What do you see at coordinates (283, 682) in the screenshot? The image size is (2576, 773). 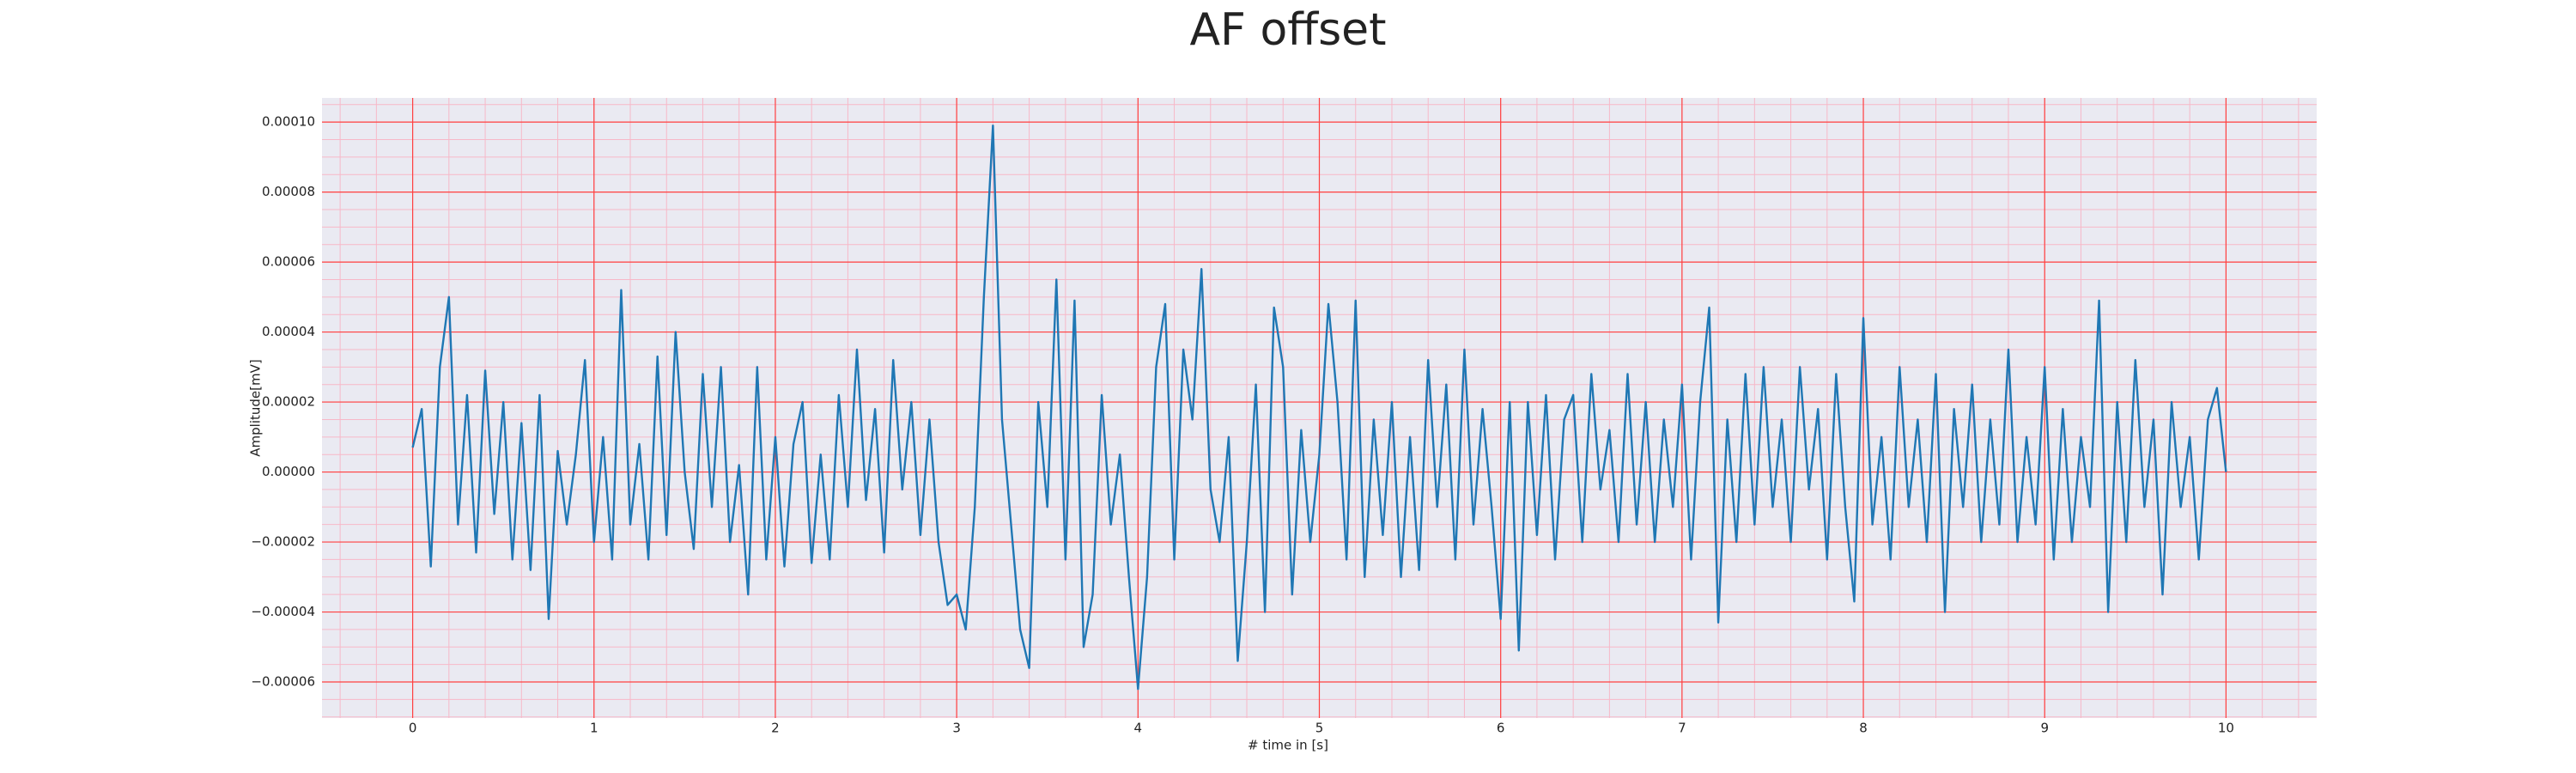 I see `y-tick-label: −0.00006` at bounding box center [283, 682].